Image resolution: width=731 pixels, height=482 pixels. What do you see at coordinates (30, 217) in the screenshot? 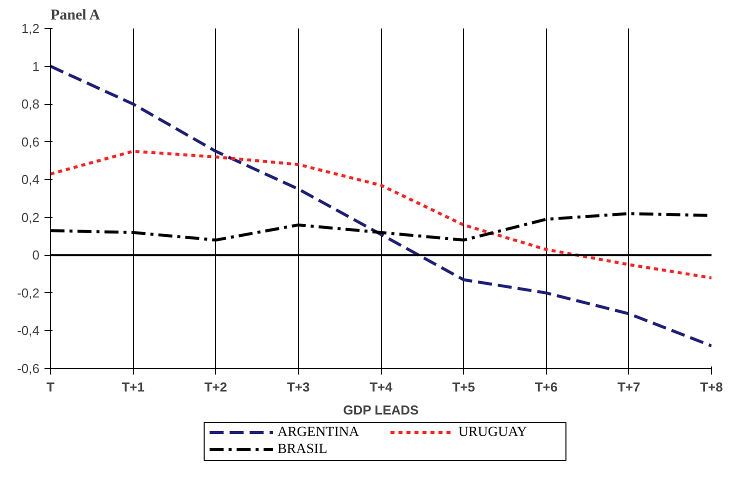
I see `y-tick-label: 0,2` at bounding box center [30, 217].